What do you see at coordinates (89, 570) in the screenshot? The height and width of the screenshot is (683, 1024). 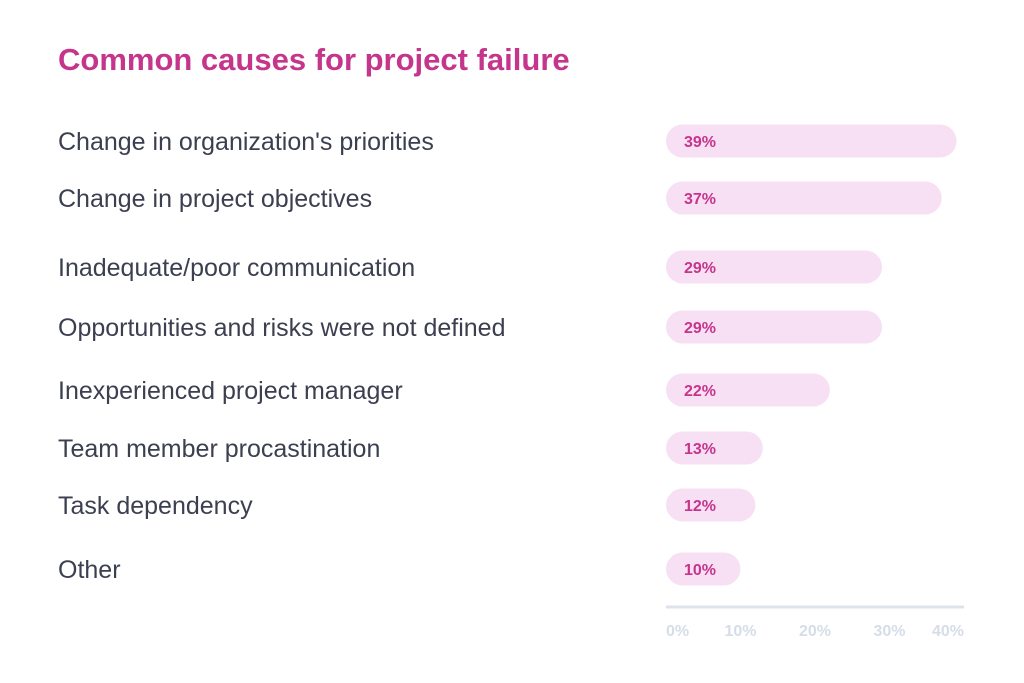 I see `category-label: Other` at bounding box center [89, 570].